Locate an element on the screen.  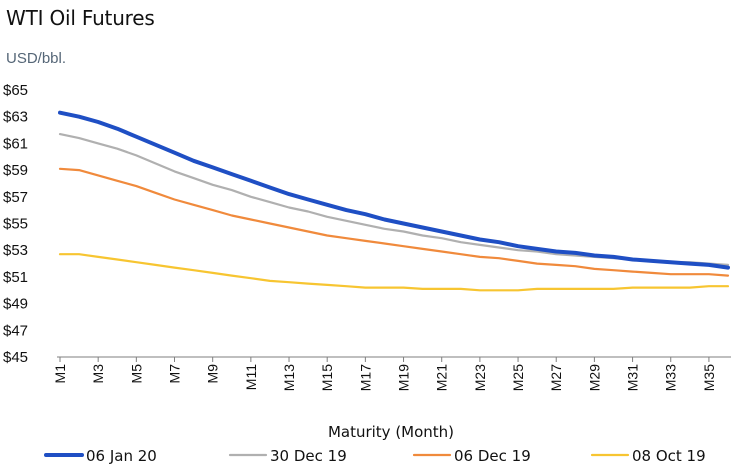
y-tick-label: $61 is located at coordinates (15, 143).